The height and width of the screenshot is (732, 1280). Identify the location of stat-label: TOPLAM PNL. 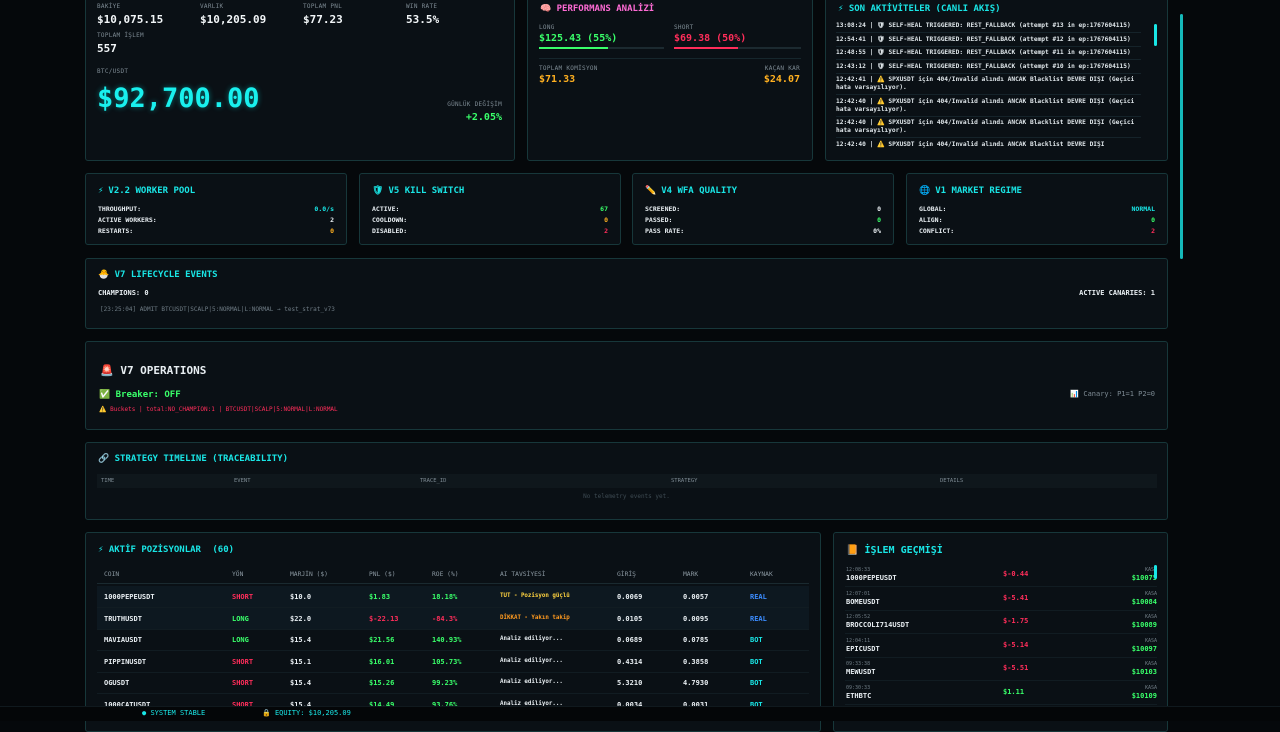
(323, 6).